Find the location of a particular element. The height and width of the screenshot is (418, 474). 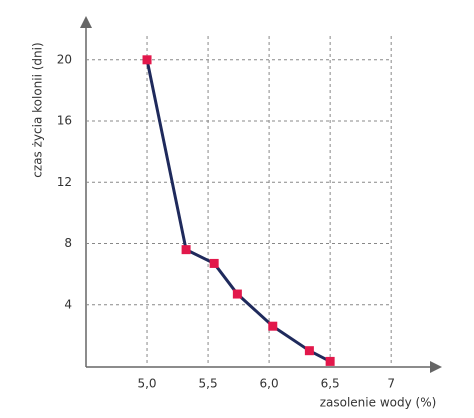

x-tick-label: 6,0 is located at coordinates (269, 384).